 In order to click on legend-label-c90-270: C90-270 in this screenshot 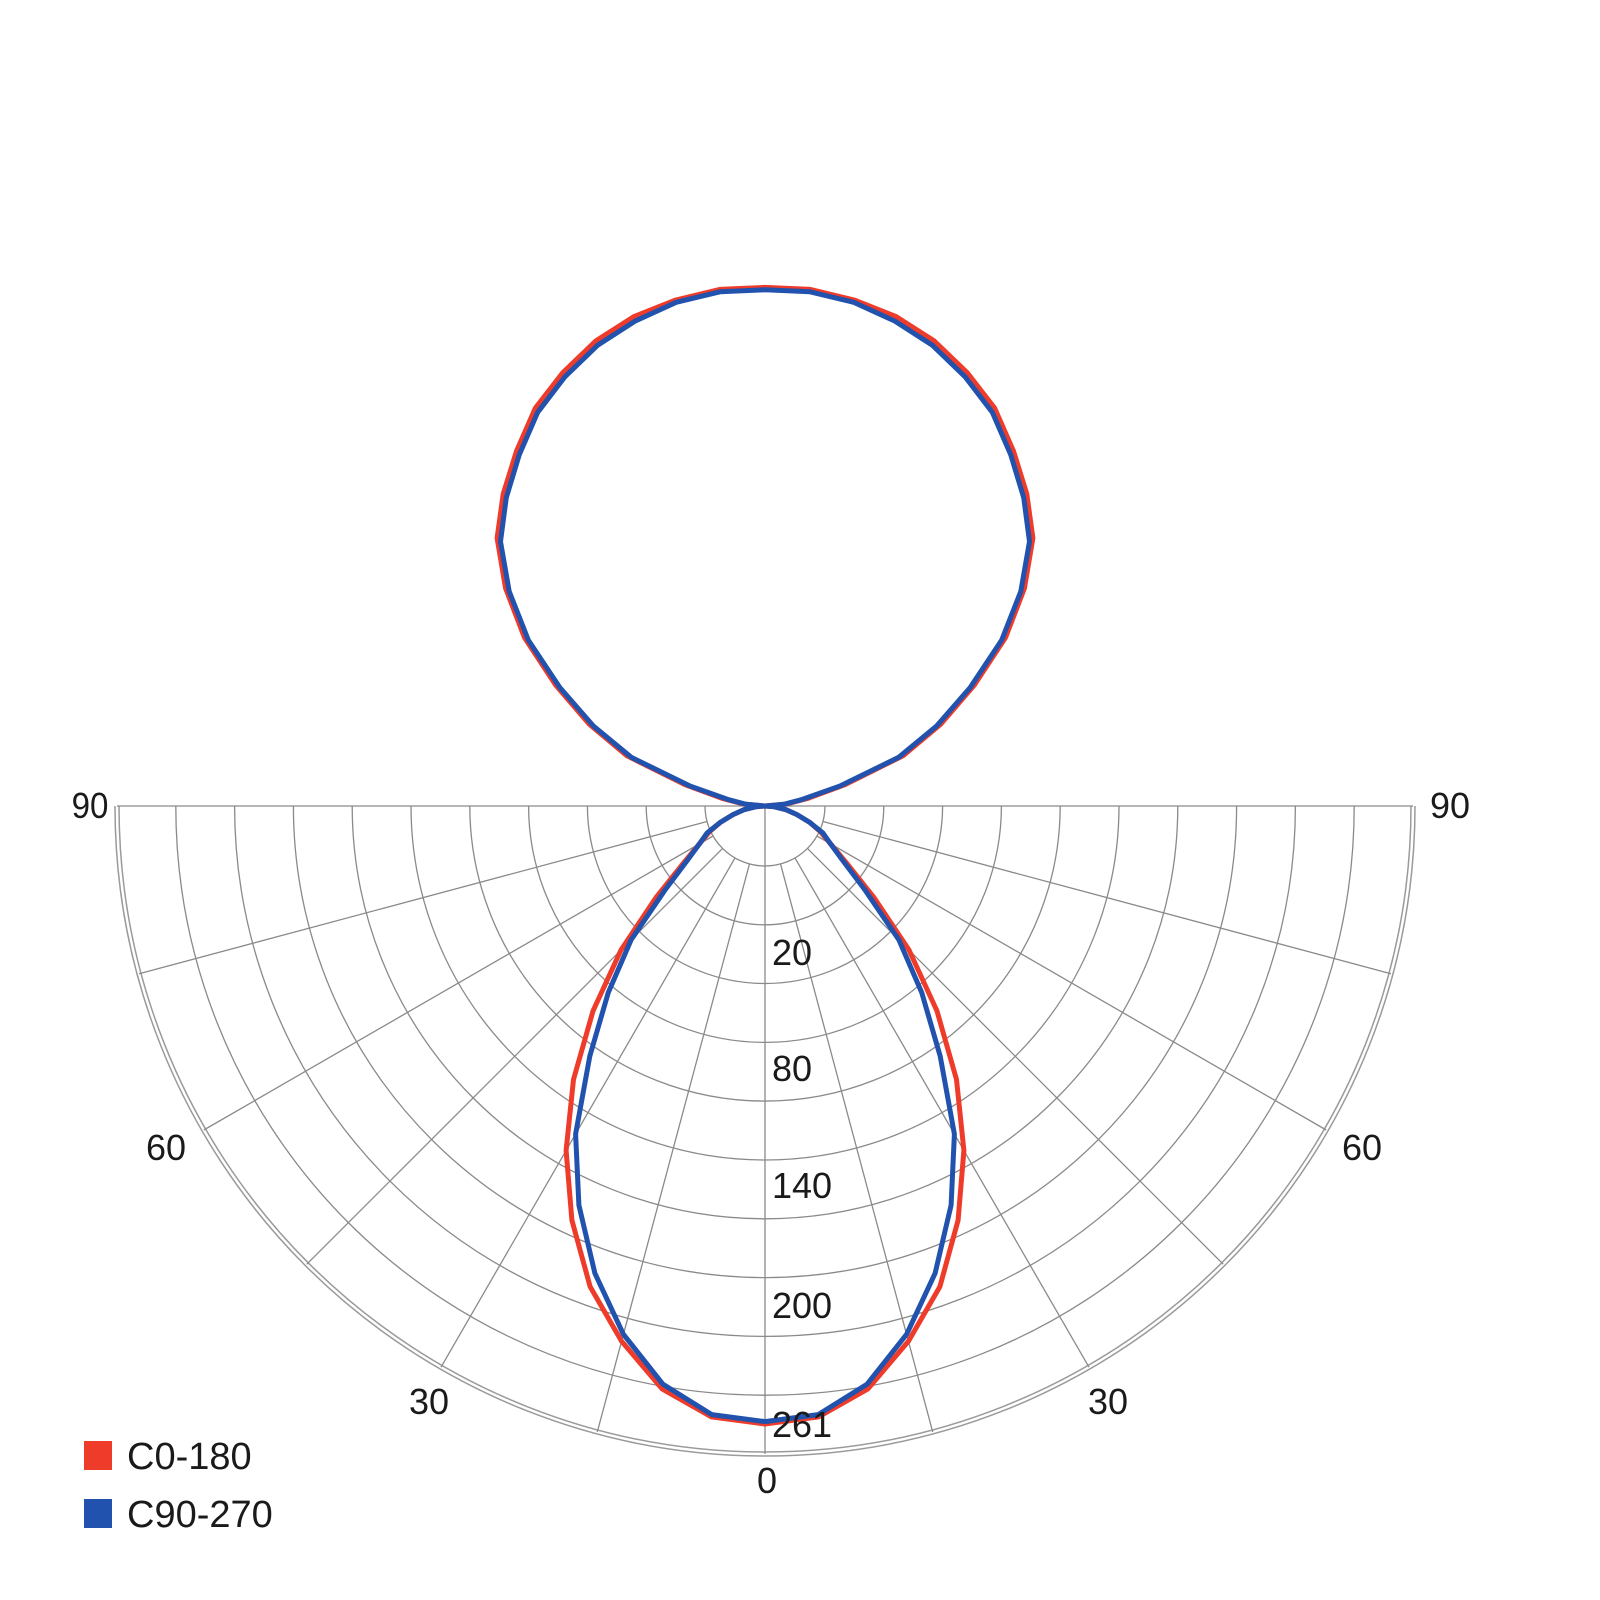, I will do `click(200, 1515)`.